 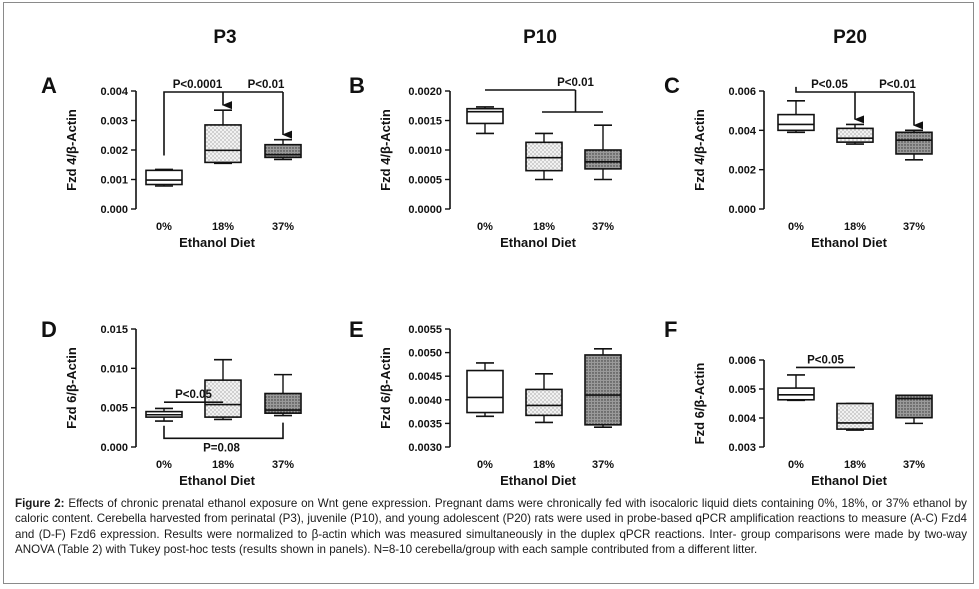 What do you see at coordinates (425, 424) in the screenshot?
I see `y-tick-label: 0.0035` at bounding box center [425, 424].